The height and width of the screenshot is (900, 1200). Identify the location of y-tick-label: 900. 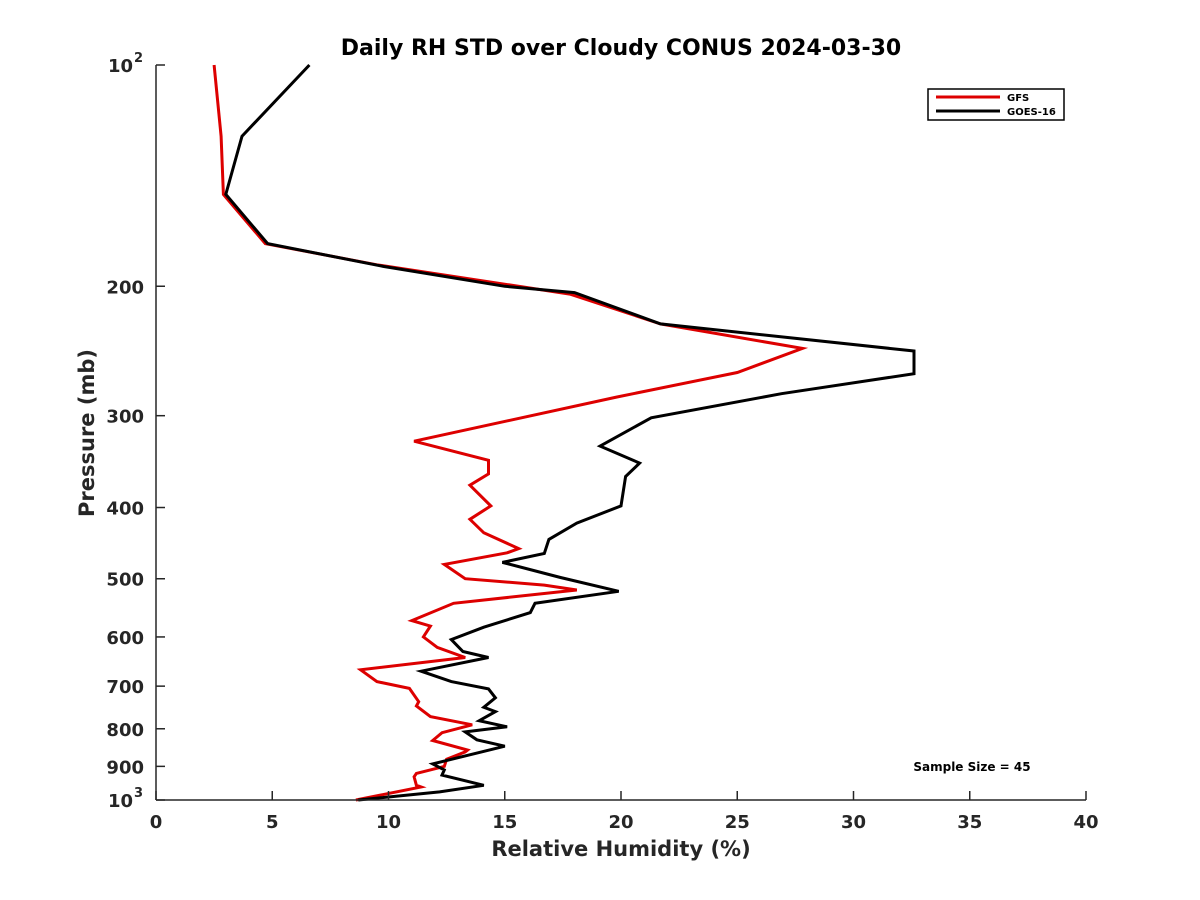
(125, 767).